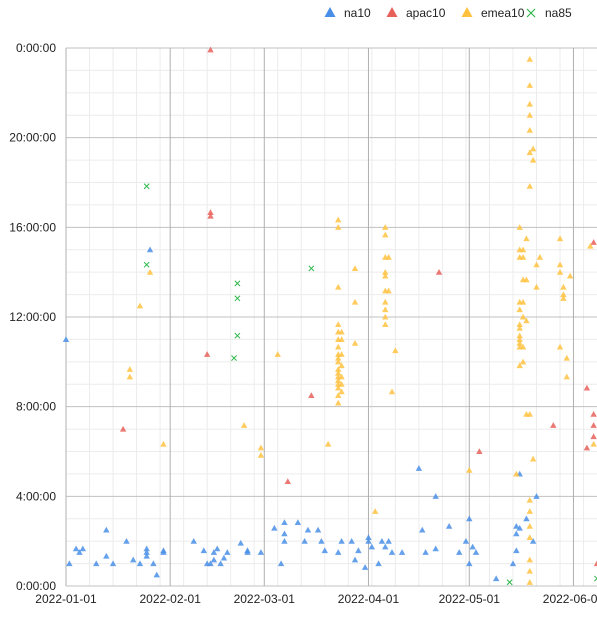 Image resolution: width=597 pixels, height=621 pixels. What do you see at coordinates (416, 13) in the screenshot?
I see `legend-item-apac10: apac10` at bounding box center [416, 13].